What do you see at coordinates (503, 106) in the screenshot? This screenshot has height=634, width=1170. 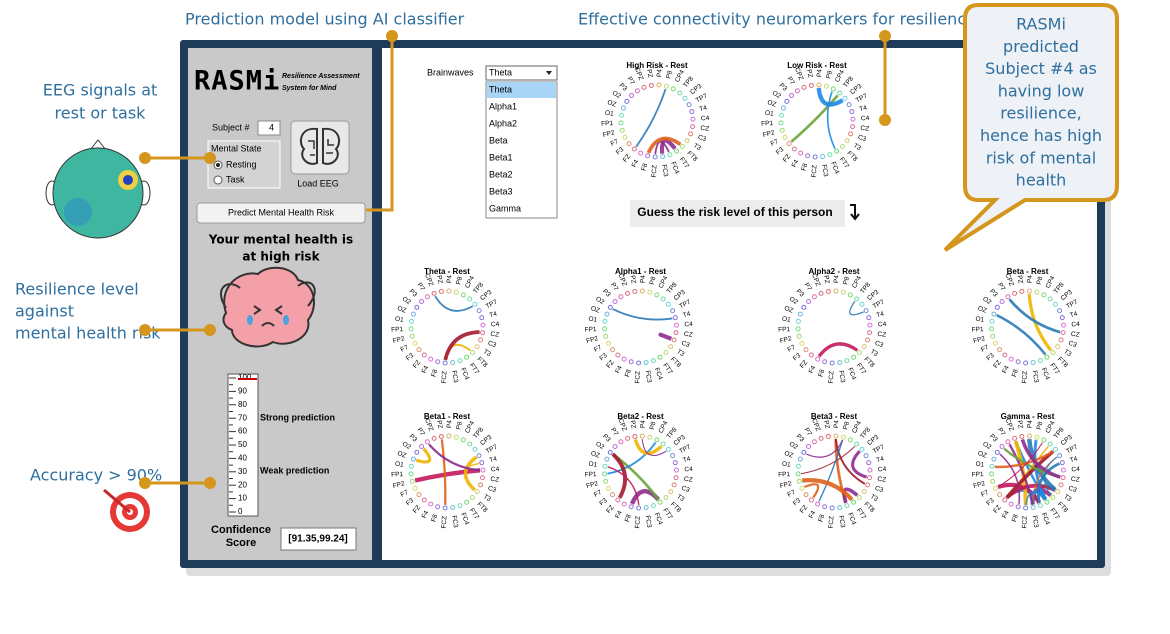 I see `option: Alpha1` at bounding box center [503, 106].